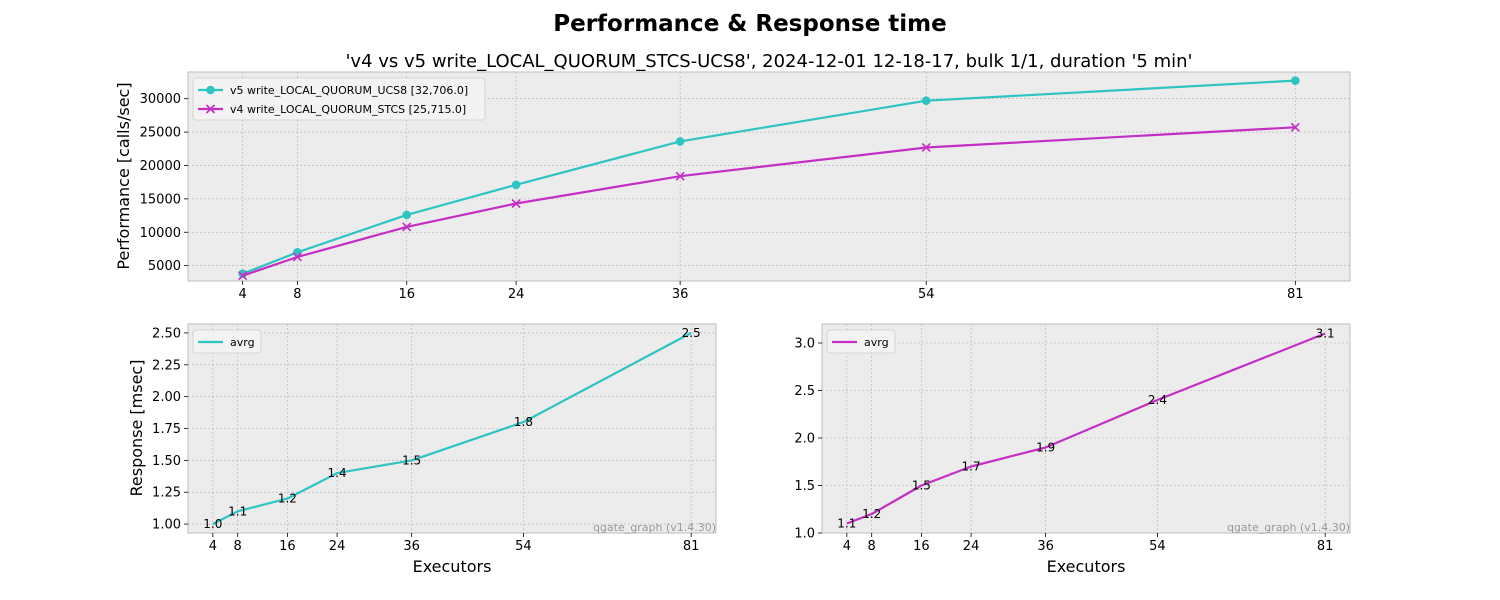 Image resolution: width=1500 pixels, height=600 pixels. What do you see at coordinates (166, 365) in the screenshot?
I see `y-tick-label: 2.25` at bounding box center [166, 365].